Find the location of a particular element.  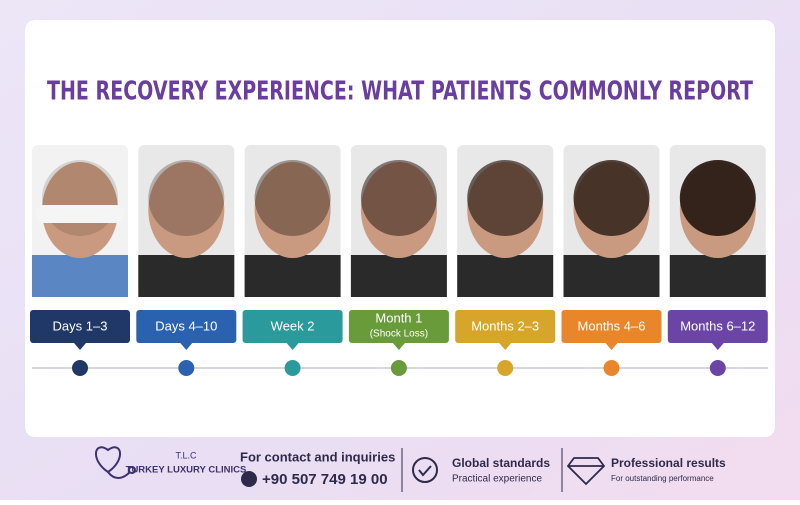

stage-label: Week 2 is located at coordinates (293, 325).